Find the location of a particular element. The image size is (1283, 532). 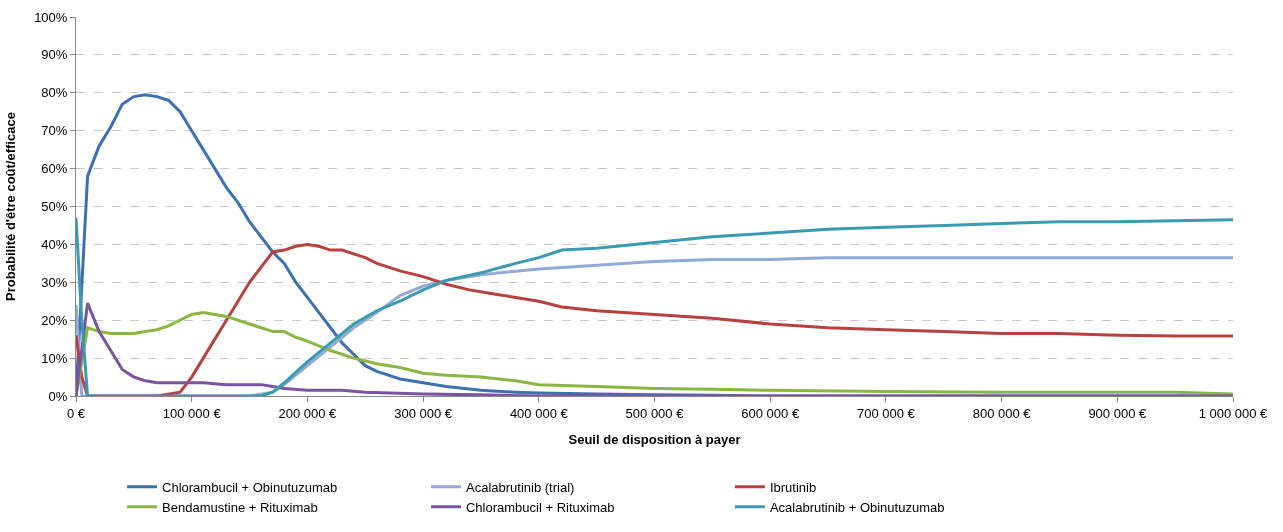

y-tick-label: 50% is located at coordinates (54, 207).